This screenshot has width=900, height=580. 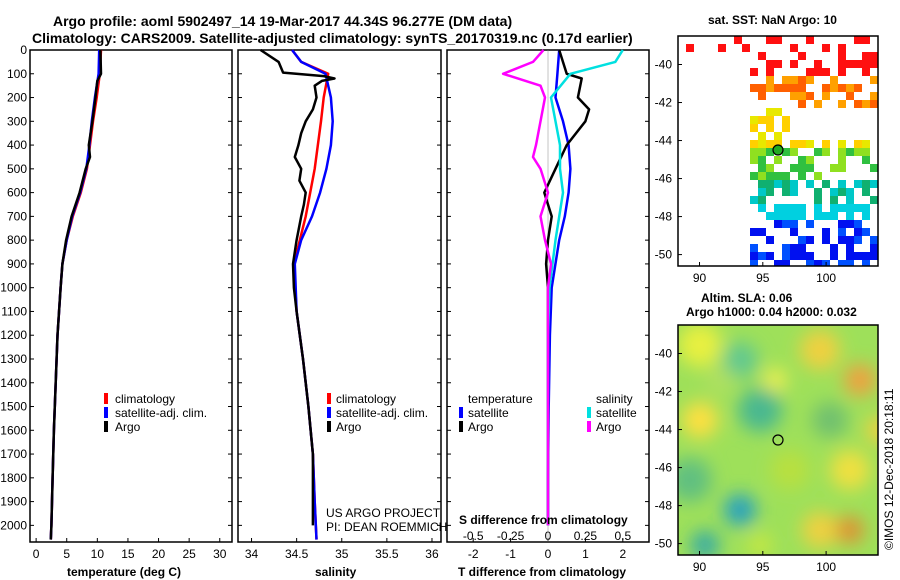 I want to click on depth-tick-label: 1300, so click(x=13, y=359).